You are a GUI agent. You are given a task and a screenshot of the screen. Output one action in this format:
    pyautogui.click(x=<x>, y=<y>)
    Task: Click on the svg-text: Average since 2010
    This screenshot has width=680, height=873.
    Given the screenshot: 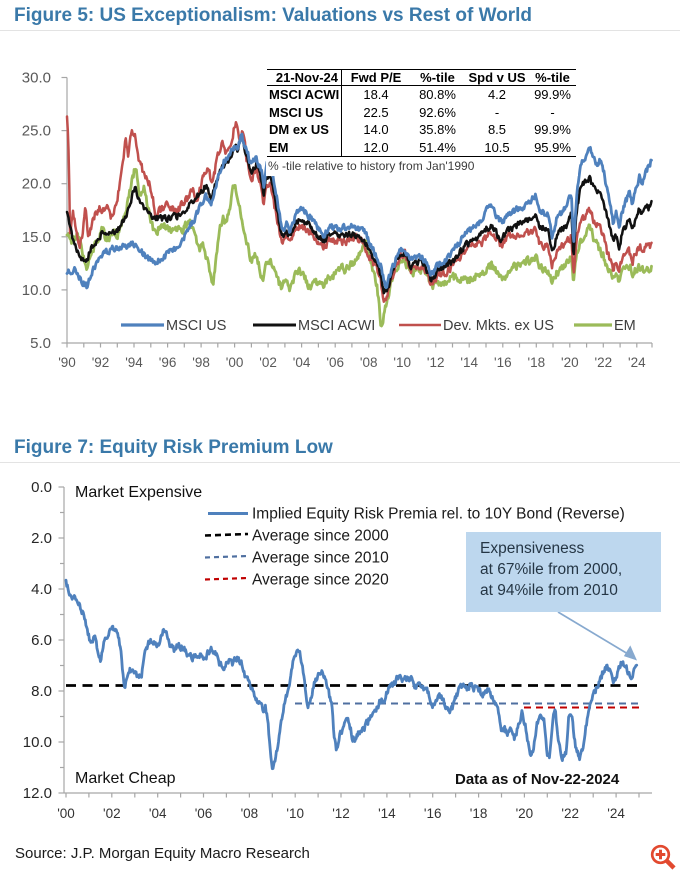 What is the action you would take?
    pyautogui.click(x=320, y=558)
    